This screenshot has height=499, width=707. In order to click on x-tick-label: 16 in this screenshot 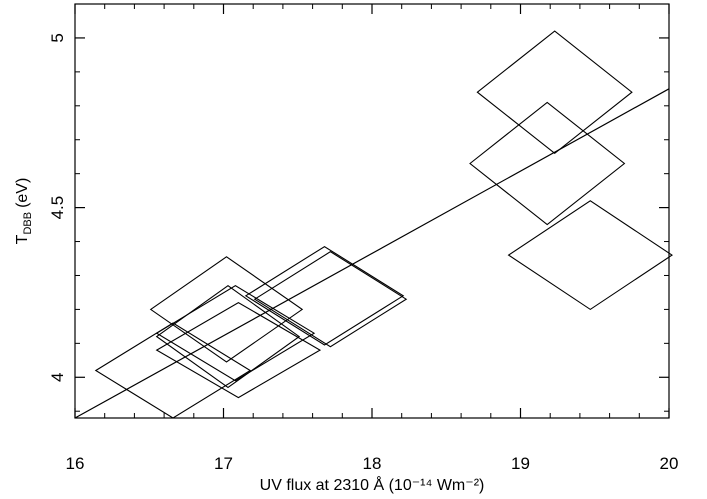, I will do `click(75, 463)`.